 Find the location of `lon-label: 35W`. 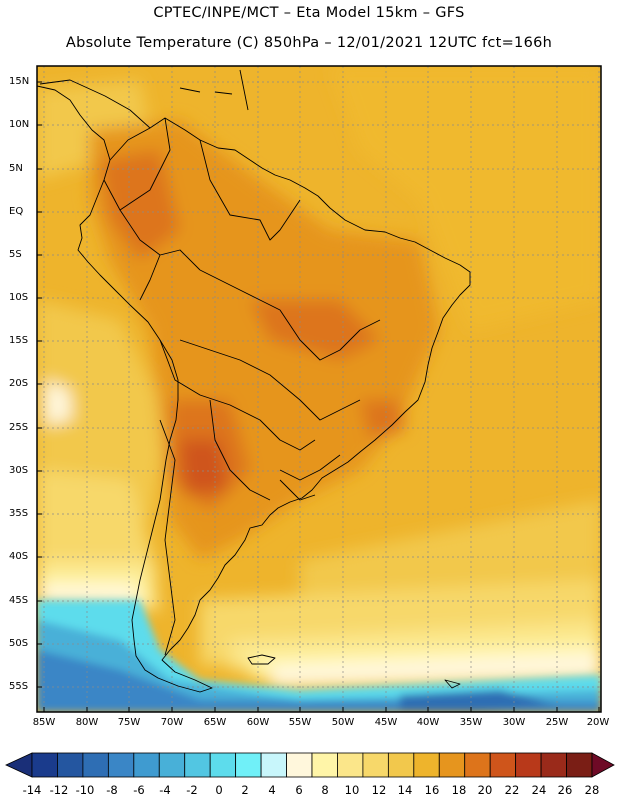

lon-label: 35W is located at coordinates (471, 722).